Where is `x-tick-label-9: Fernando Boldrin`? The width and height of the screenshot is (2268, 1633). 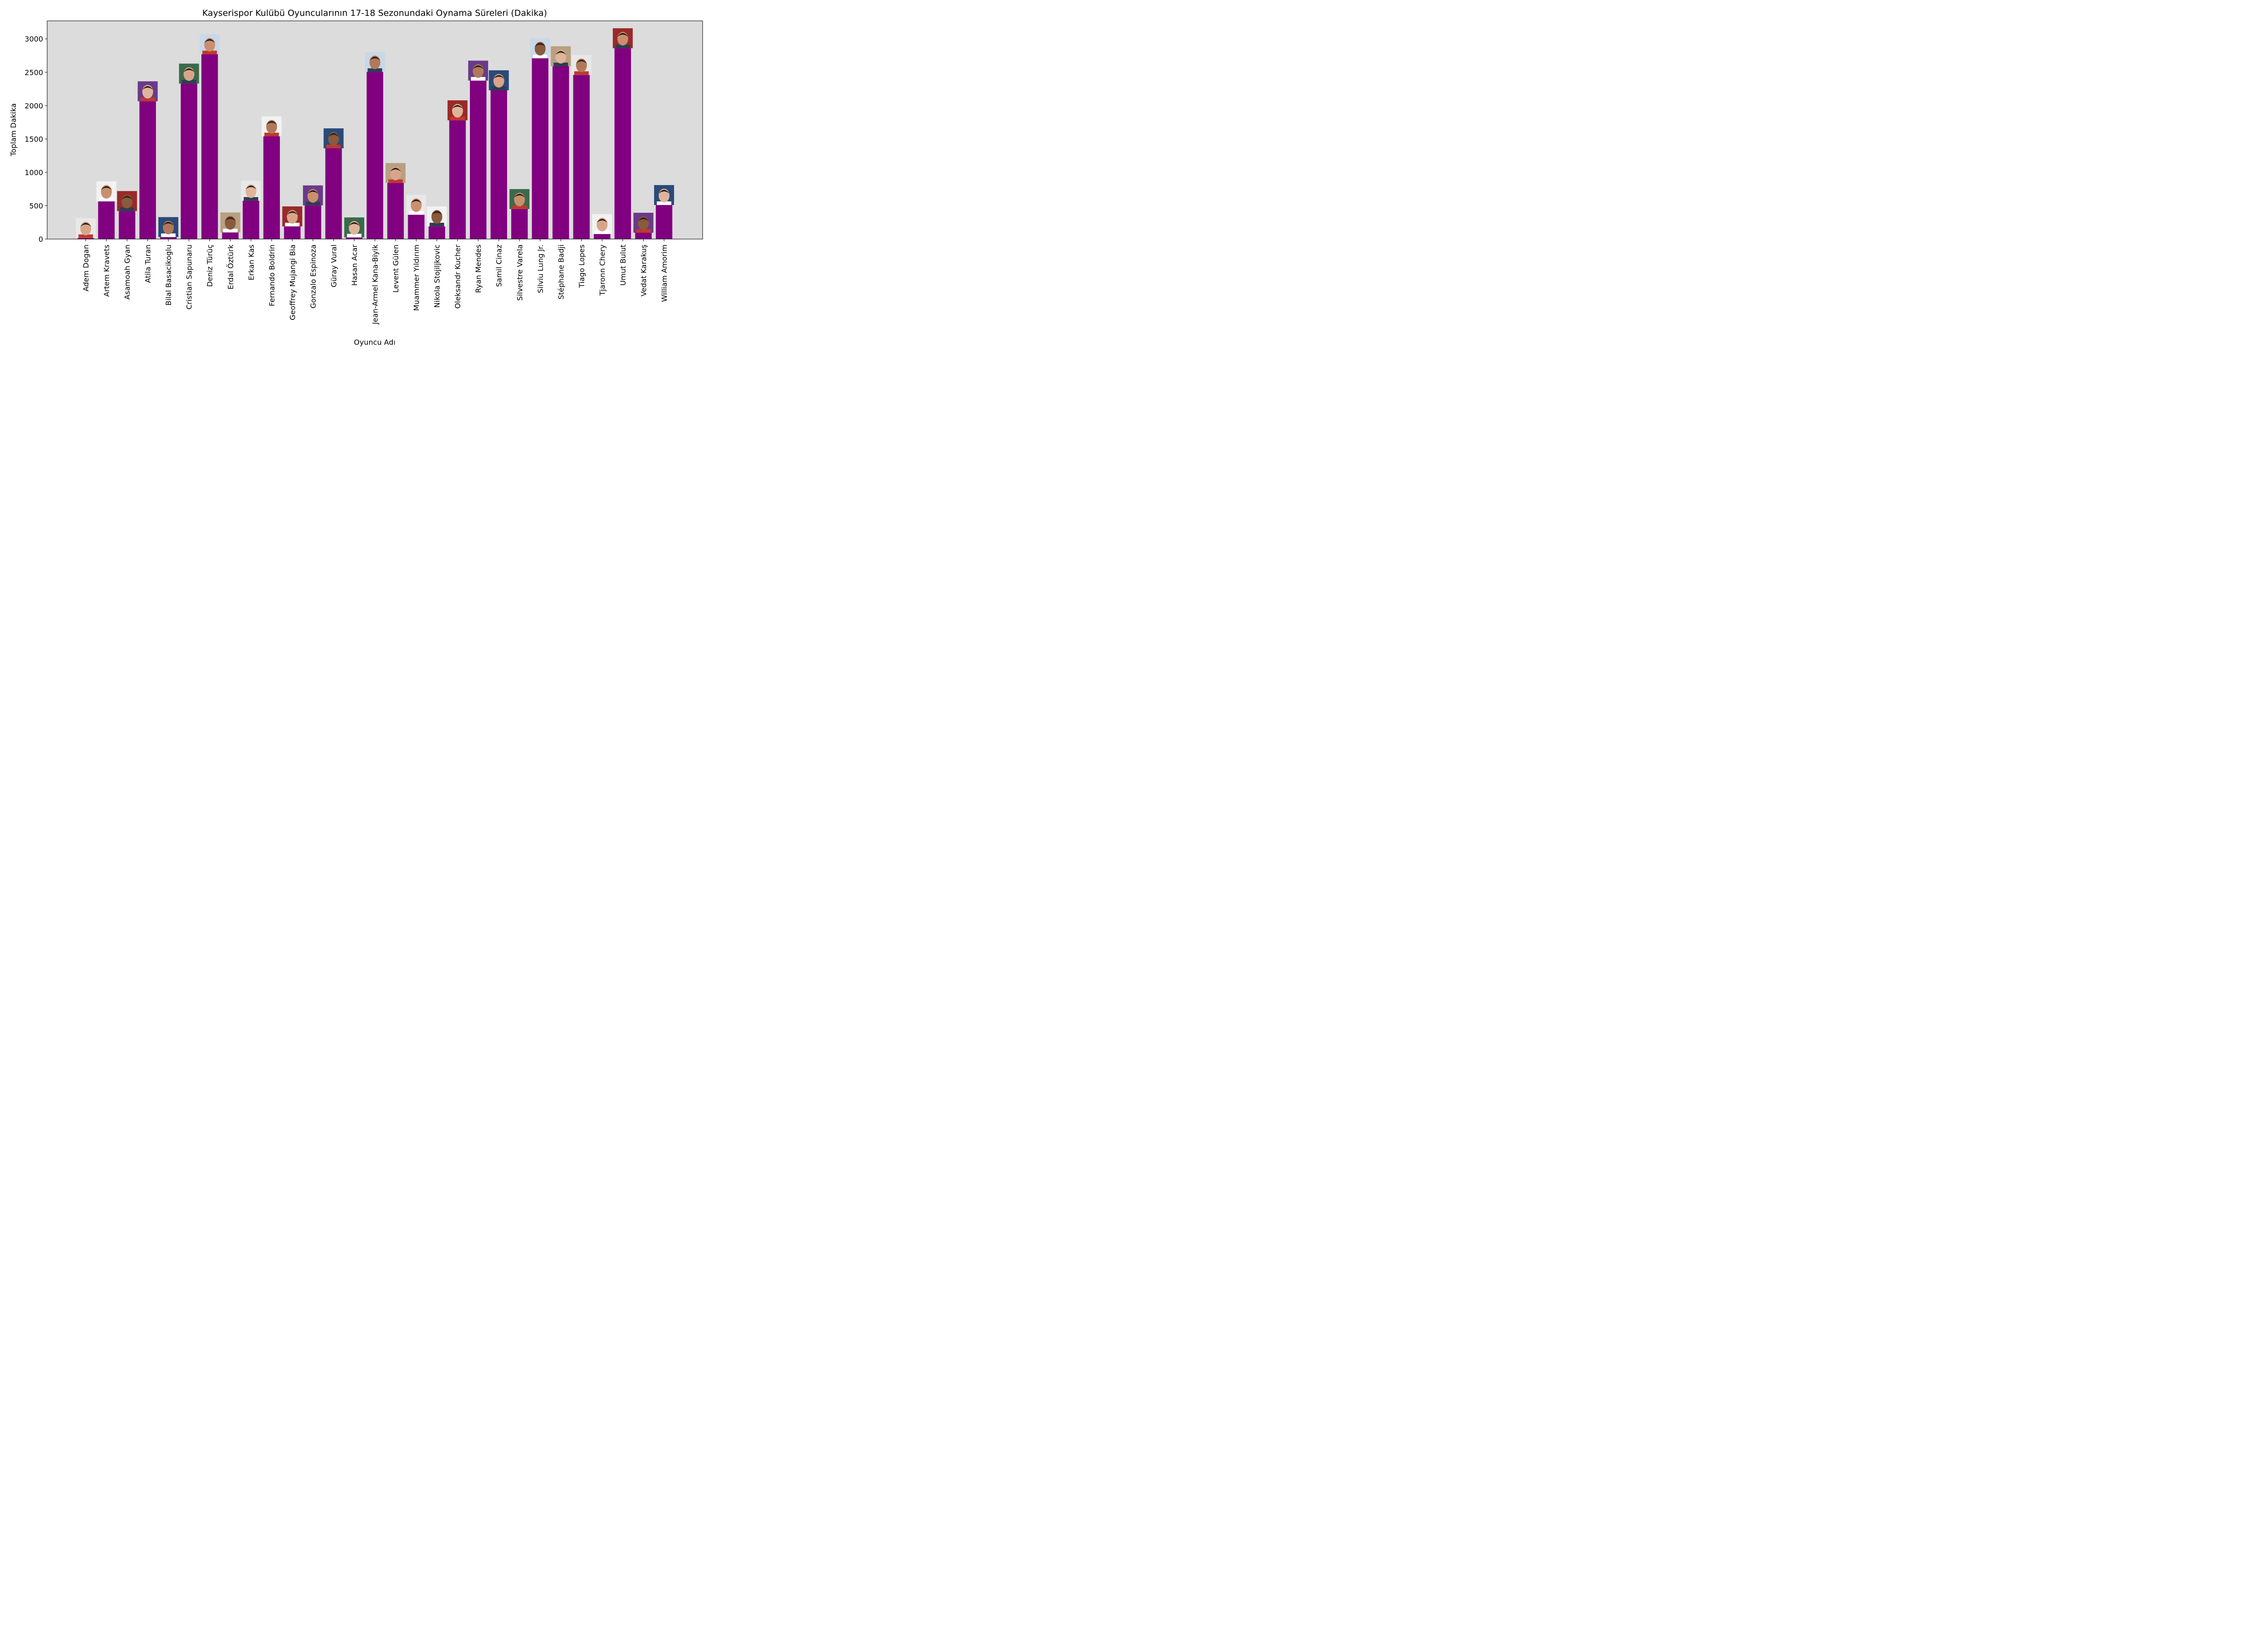 x-tick-label-9: Fernando Boldrin is located at coordinates (272, 275).